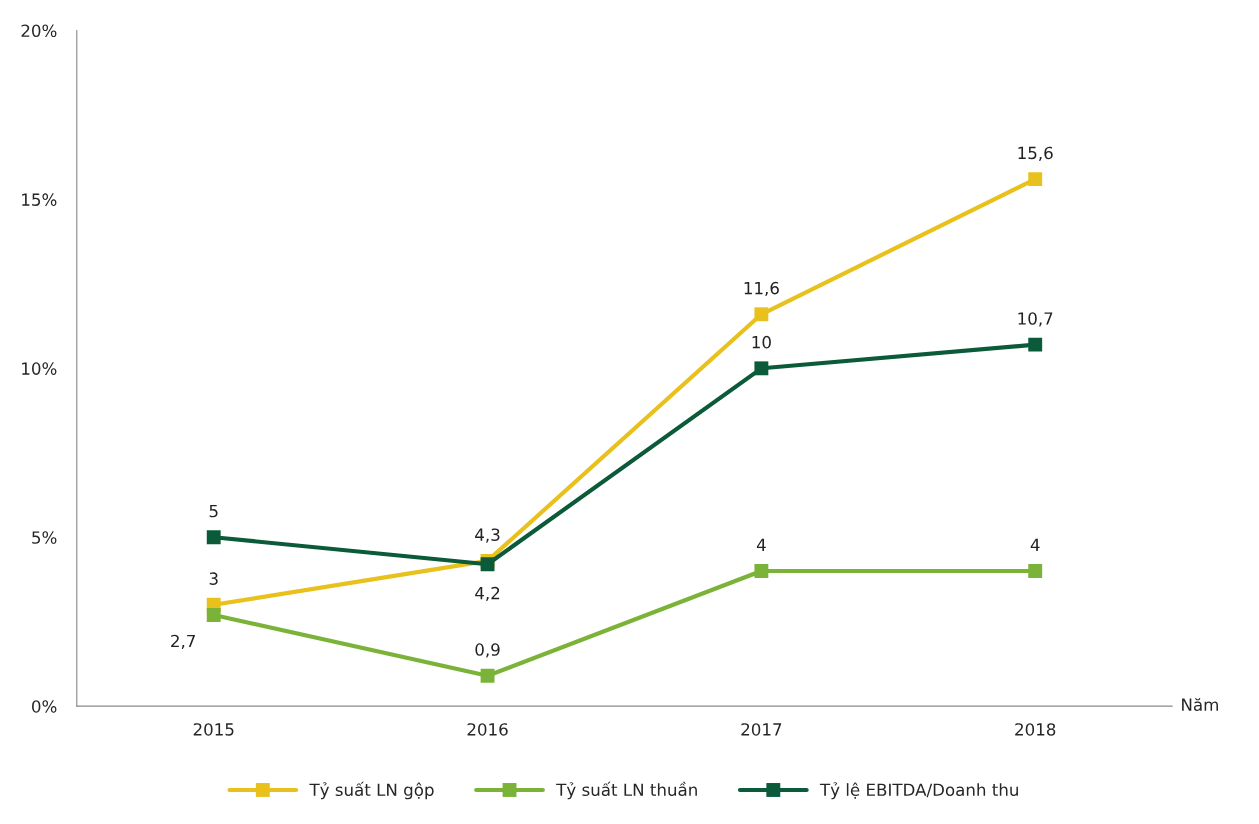 This screenshot has width=1259, height=824. What do you see at coordinates (213, 729) in the screenshot?
I see `x-tick-label: 2015` at bounding box center [213, 729].